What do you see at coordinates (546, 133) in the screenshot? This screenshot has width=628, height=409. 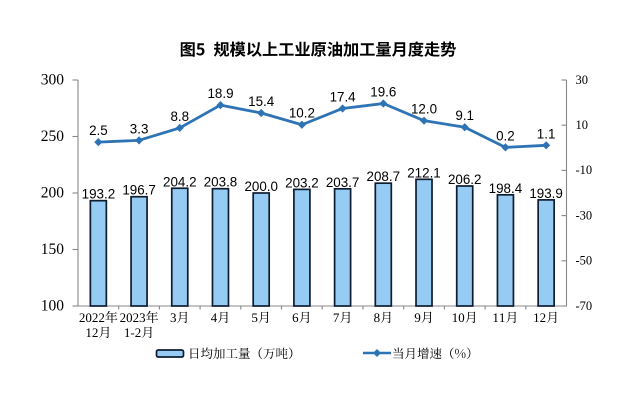 I see `svg-text: 1.1` at bounding box center [546, 133].